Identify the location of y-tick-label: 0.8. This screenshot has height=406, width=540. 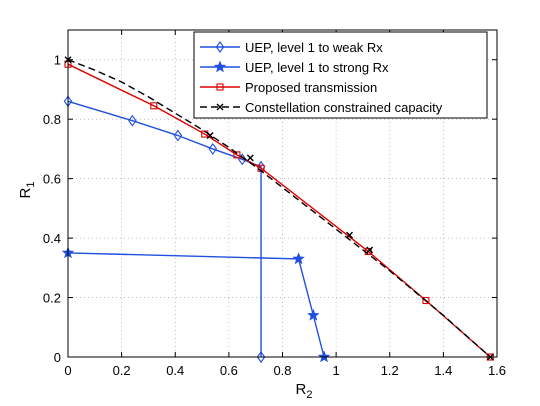
(52, 119).